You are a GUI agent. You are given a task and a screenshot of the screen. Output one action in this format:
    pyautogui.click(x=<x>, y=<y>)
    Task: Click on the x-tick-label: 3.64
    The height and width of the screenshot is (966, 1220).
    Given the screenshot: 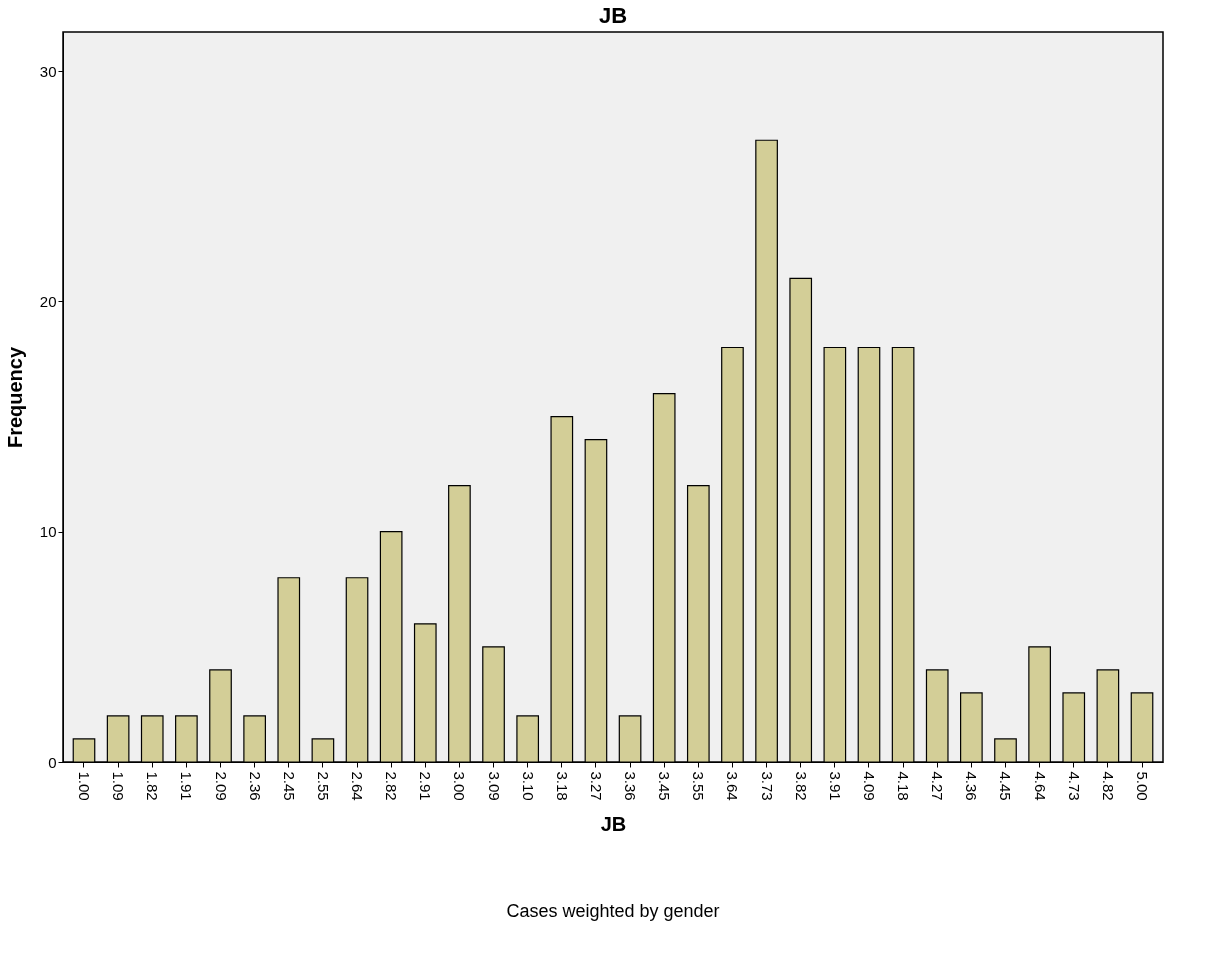 What is the action you would take?
    pyautogui.click(x=733, y=786)
    